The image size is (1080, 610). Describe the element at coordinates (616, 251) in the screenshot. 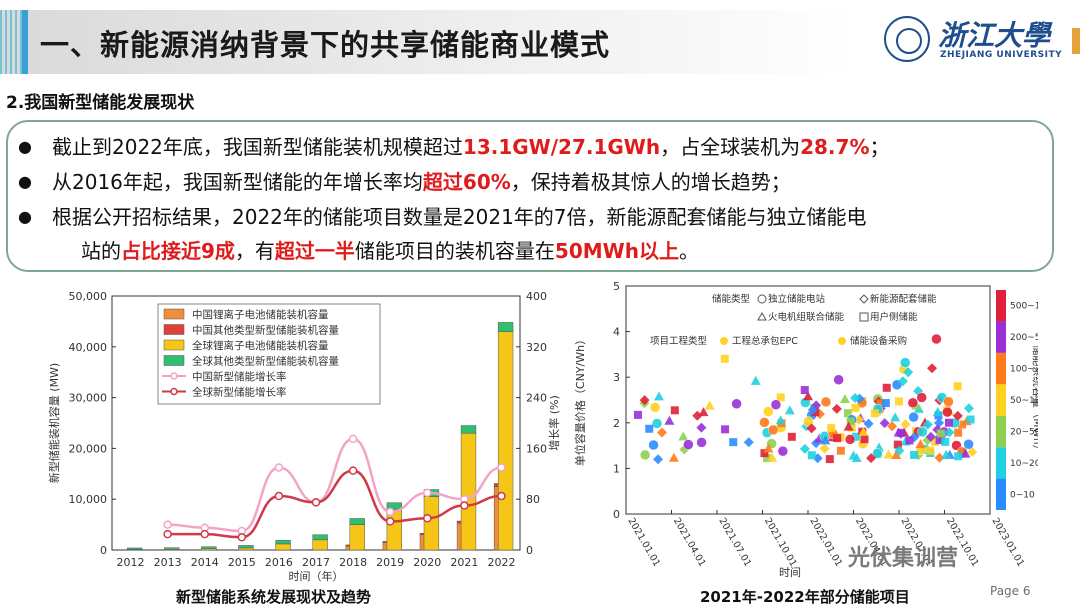

I see `bullet-3b-highlight-3: 50MWh以上` at that location.